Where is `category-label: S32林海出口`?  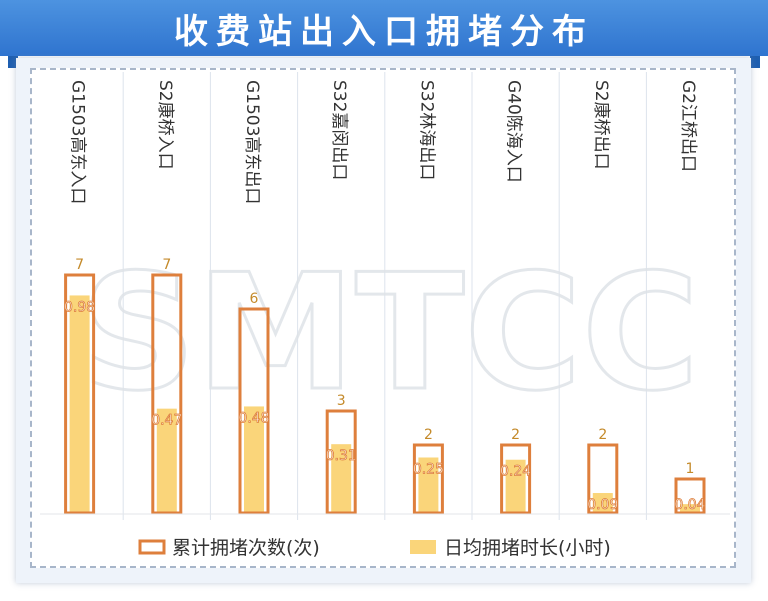 category-label: S32林海出口 is located at coordinates (426, 130).